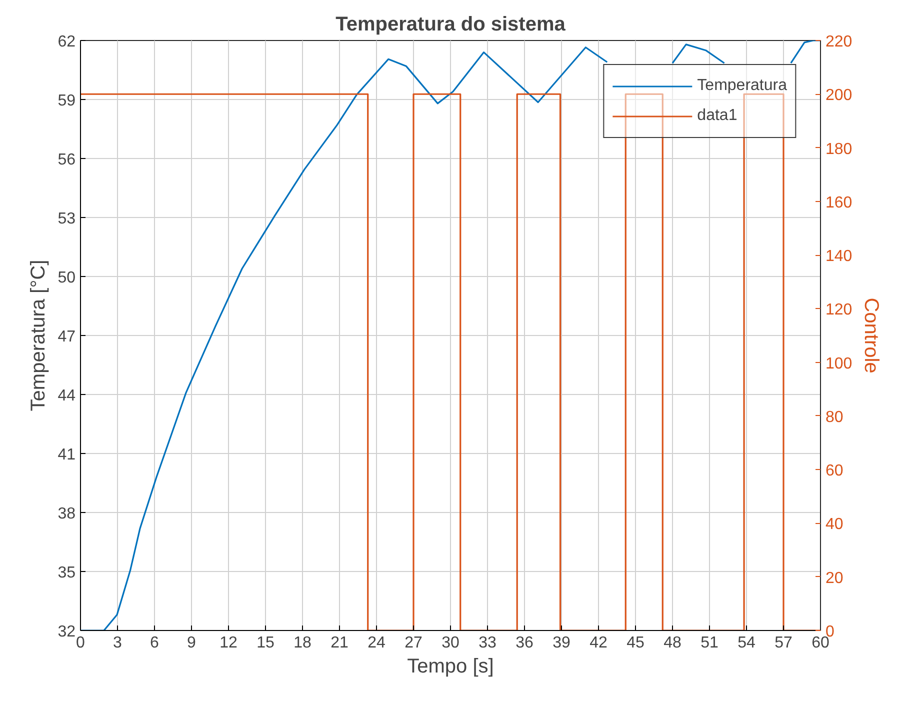 This screenshot has height=713, width=920. I want to click on x-tick-label: 21, so click(339, 643).